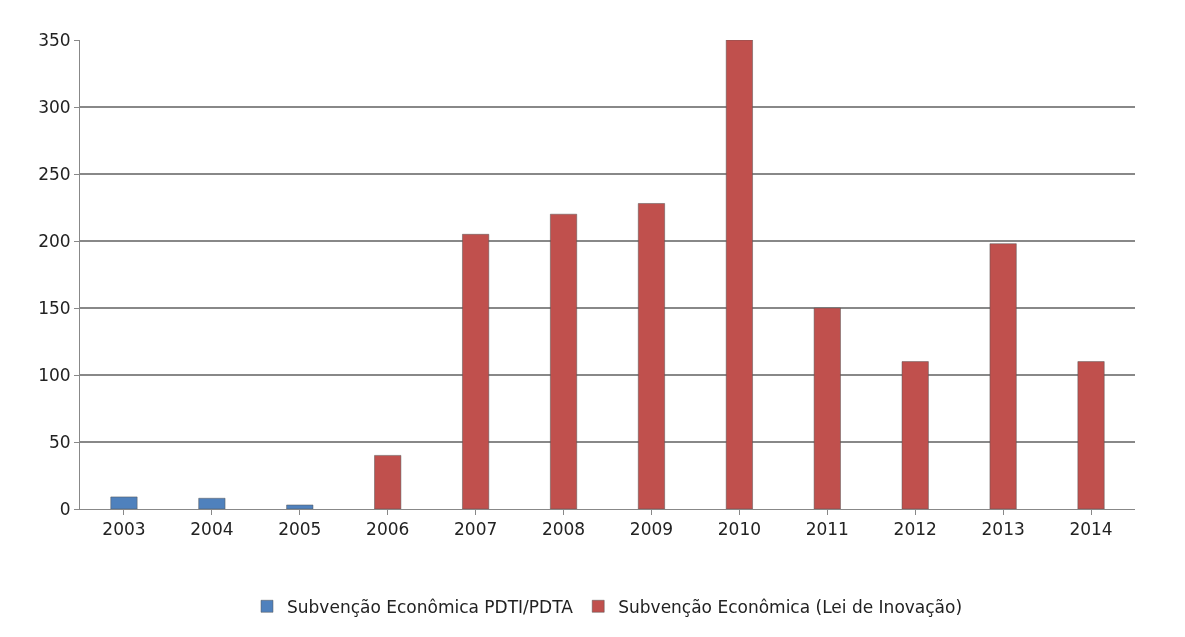  Describe the element at coordinates (54, 39) in the screenshot. I see `y-tick-label: 350` at that location.